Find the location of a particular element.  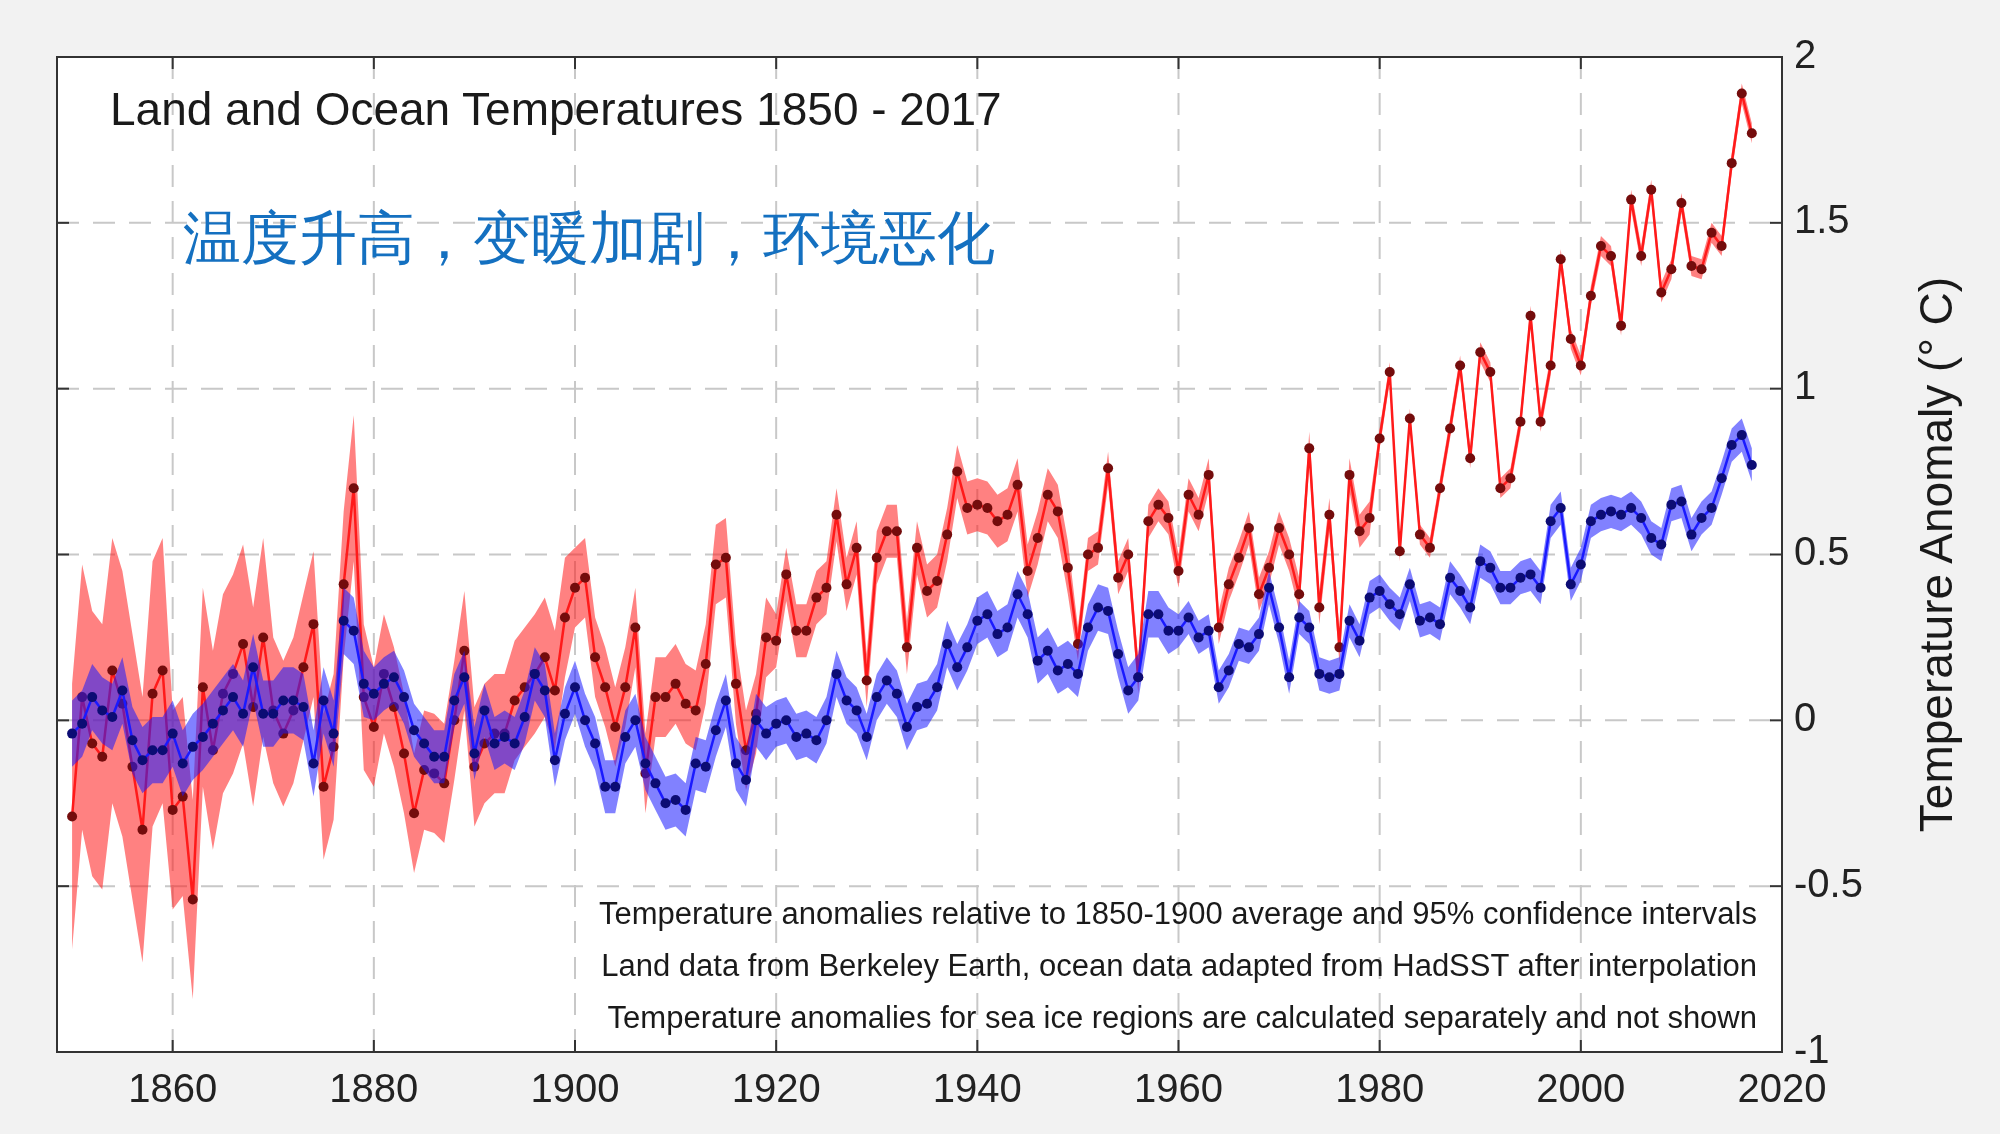

x-tick-label: 1860 is located at coordinates (173, 1088).